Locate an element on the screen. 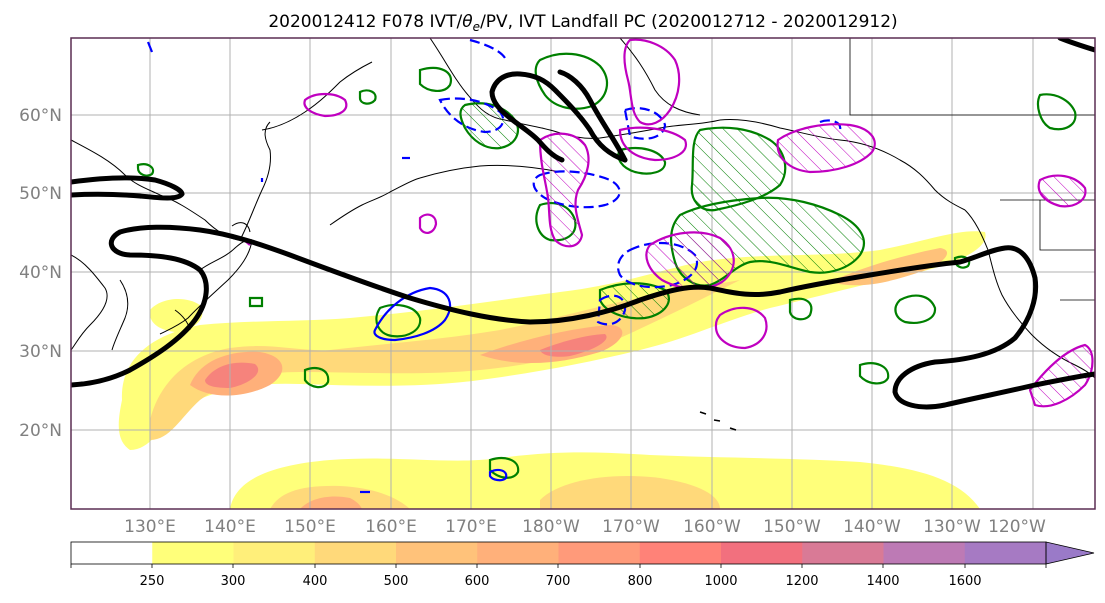  lat-axis: 60°N 50°N 40°N 30°N 20°N is located at coordinates (40, 273).